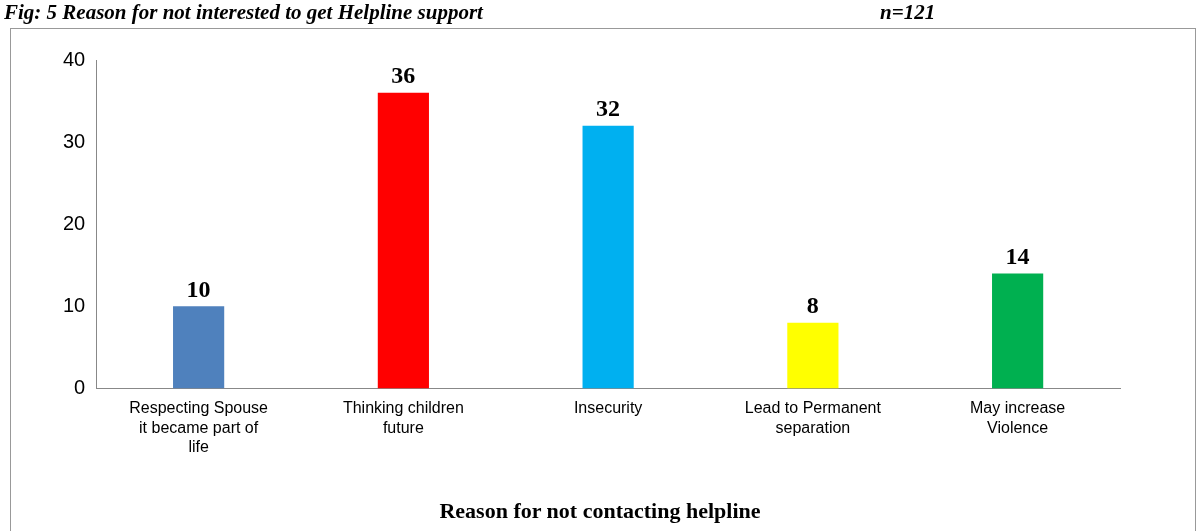 The height and width of the screenshot is (531, 1200). I want to click on x-tick-label: Thinking children future, so click(403, 417).